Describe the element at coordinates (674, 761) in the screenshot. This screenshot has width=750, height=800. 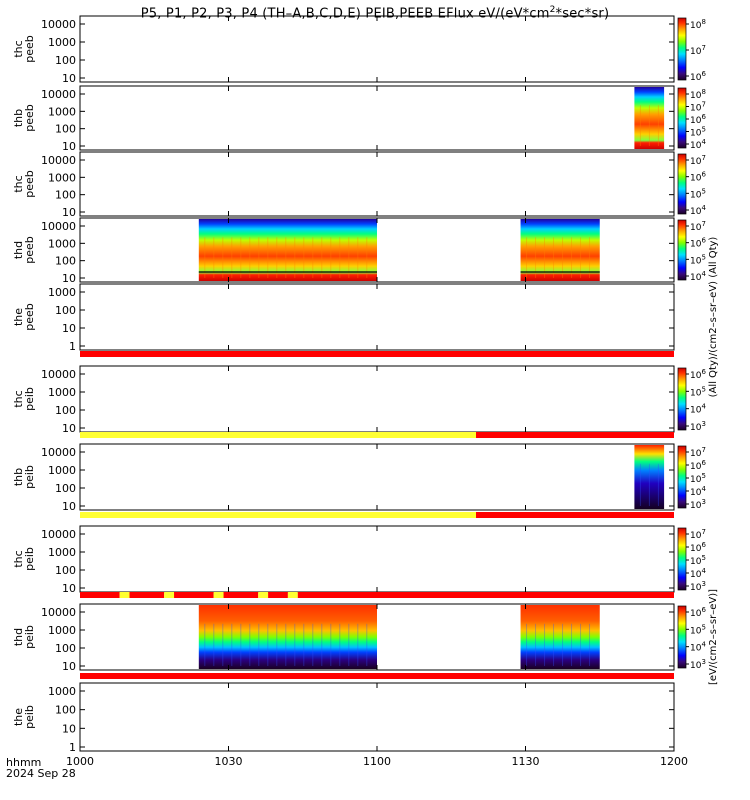
I see `x-tick-label: 1200` at that location.